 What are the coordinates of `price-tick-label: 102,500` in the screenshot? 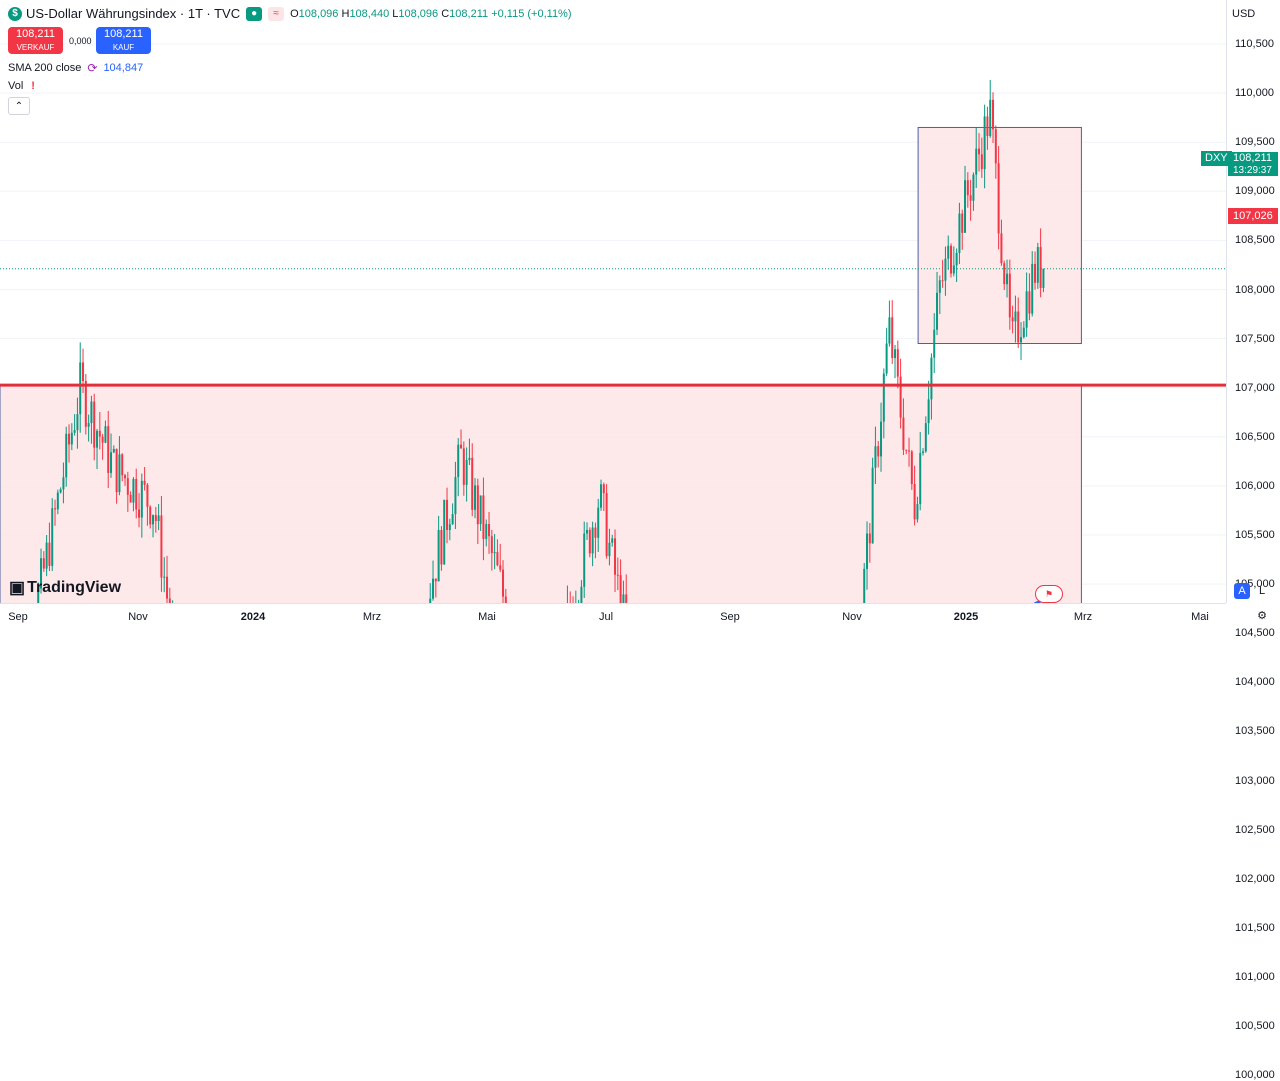 It's located at (1255, 829).